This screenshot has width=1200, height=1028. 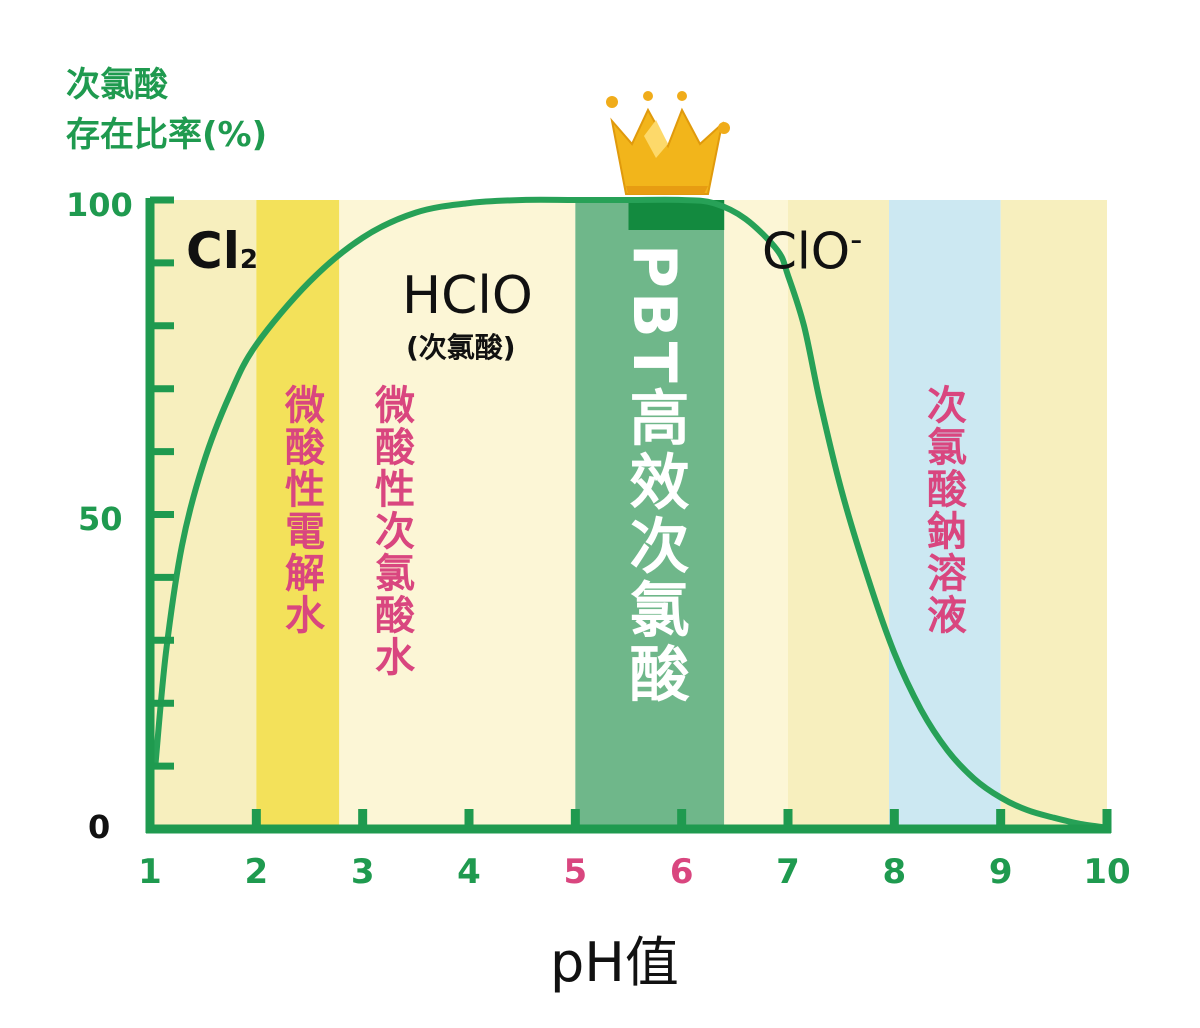 What do you see at coordinates (894, 872) in the screenshot?
I see `x-tick-label-8: 8` at bounding box center [894, 872].